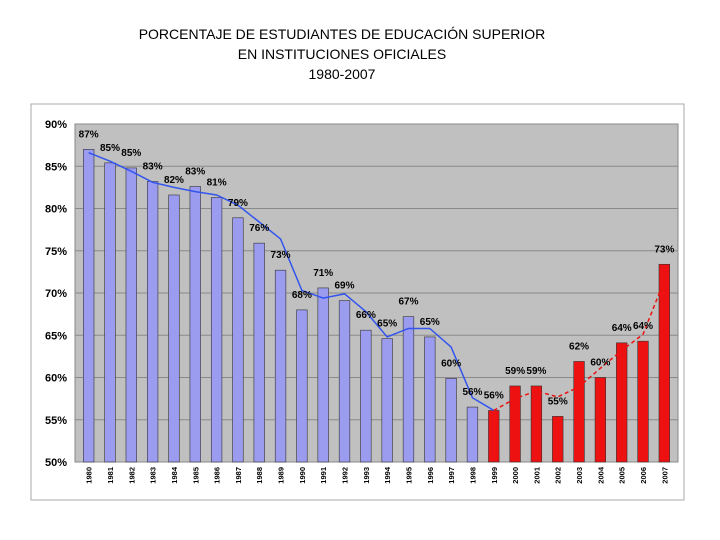  What do you see at coordinates (131, 475) in the screenshot?
I see `x-tick-label: 1982` at bounding box center [131, 475].